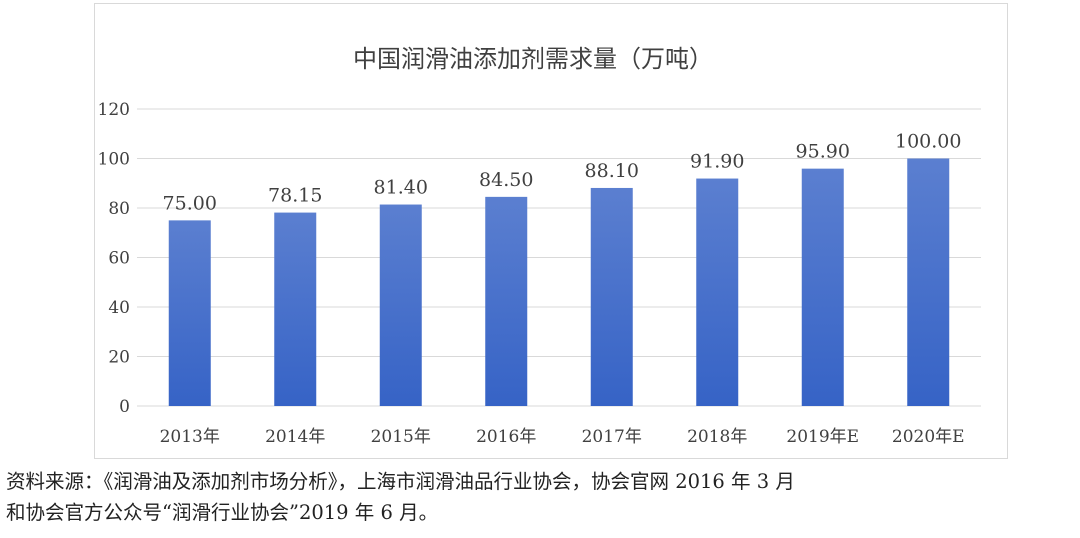 The width and height of the screenshot is (1080, 538). I want to click on bar-value-label: 100.00, so click(928, 142).